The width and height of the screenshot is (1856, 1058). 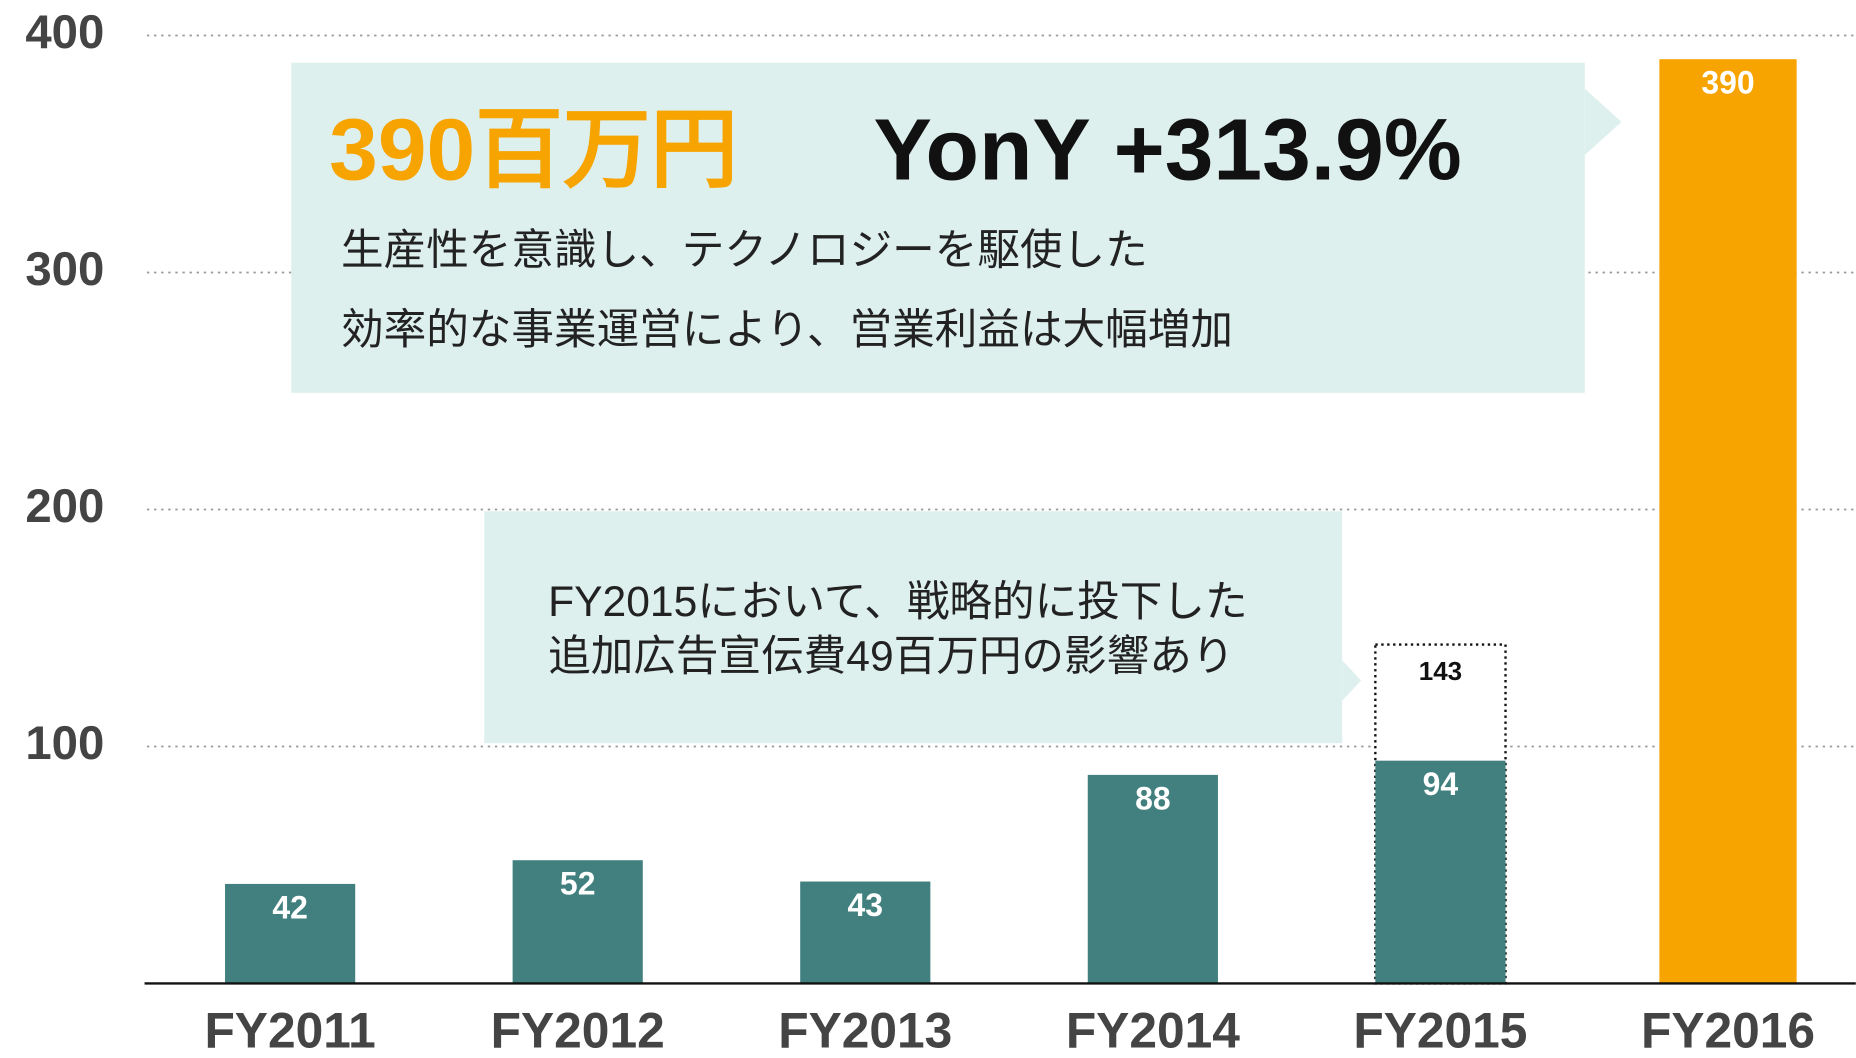 What do you see at coordinates (64, 269) in the screenshot?
I see `y-tick-label: 300` at bounding box center [64, 269].